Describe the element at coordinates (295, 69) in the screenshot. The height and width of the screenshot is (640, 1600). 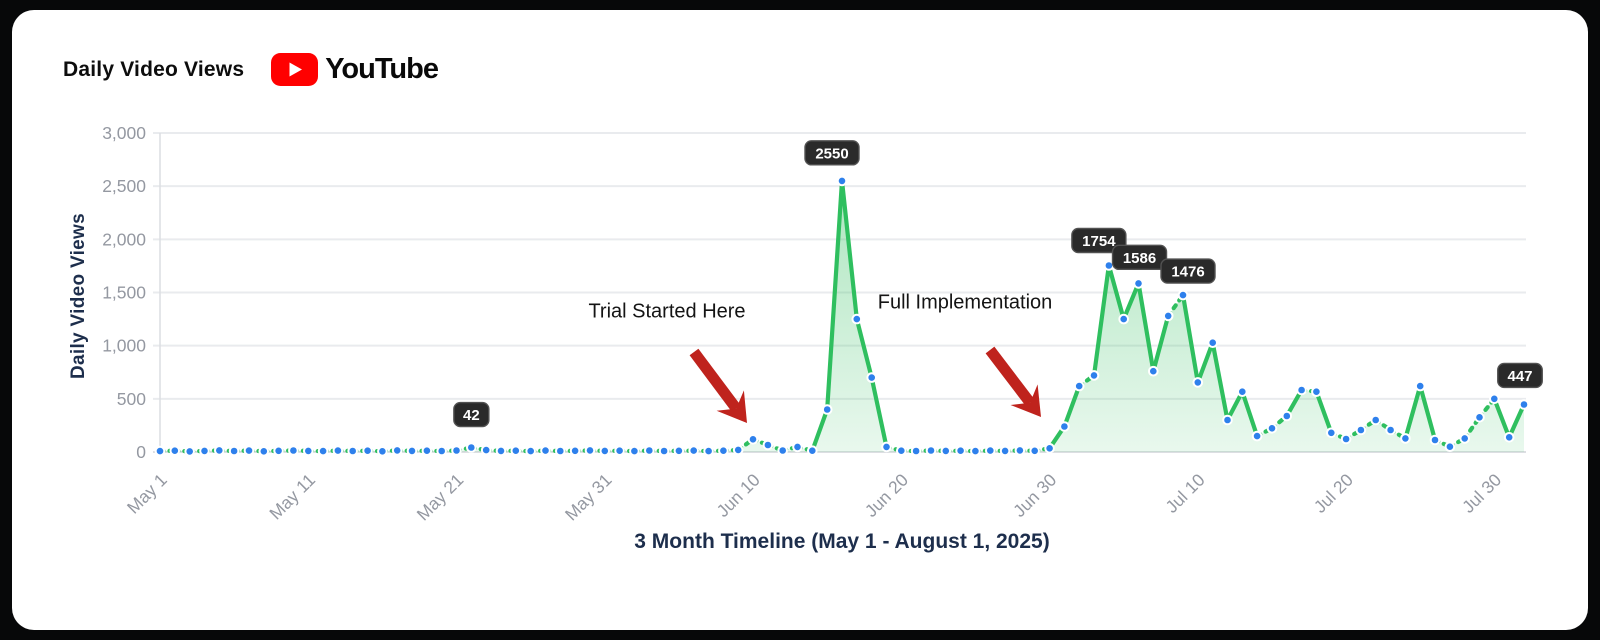
I see `youtube-play-icon` at that location.